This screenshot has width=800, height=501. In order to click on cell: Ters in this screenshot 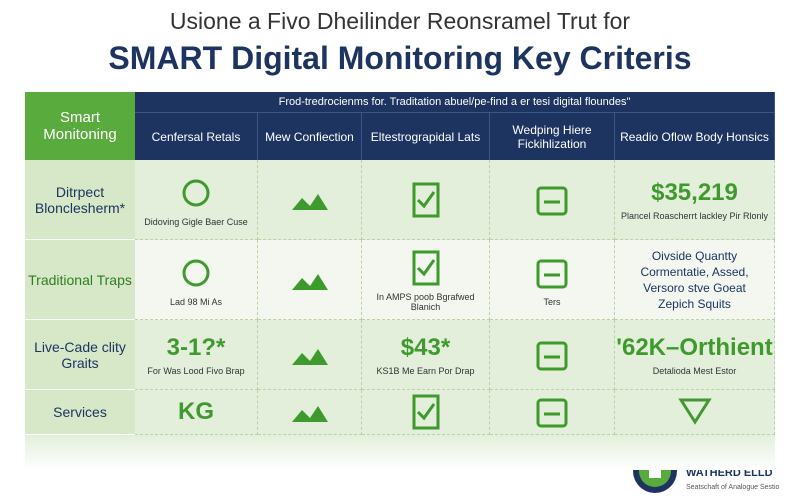, I will do `click(552, 280)`.